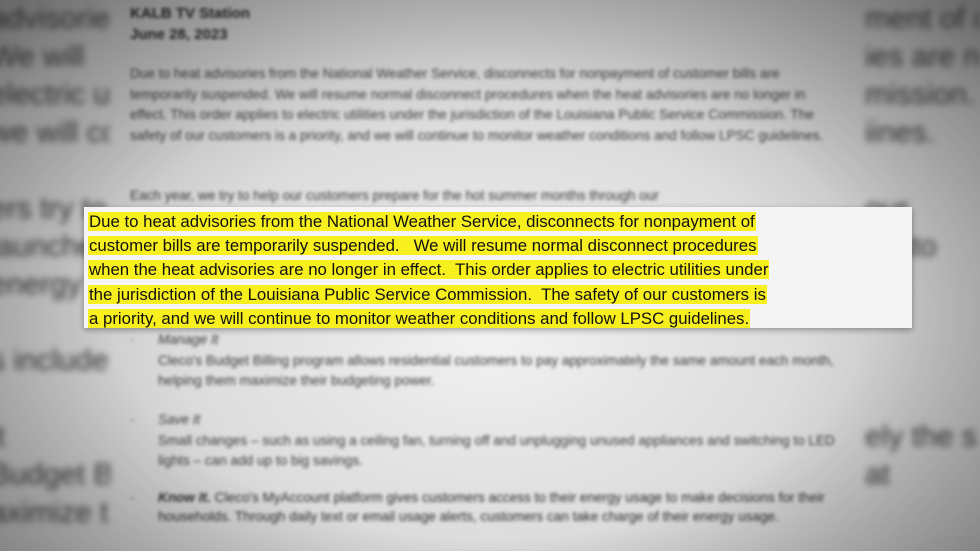  What do you see at coordinates (55, 474) in the screenshot?
I see `blurred-fragment: Budget Bi` at bounding box center [55, 474].